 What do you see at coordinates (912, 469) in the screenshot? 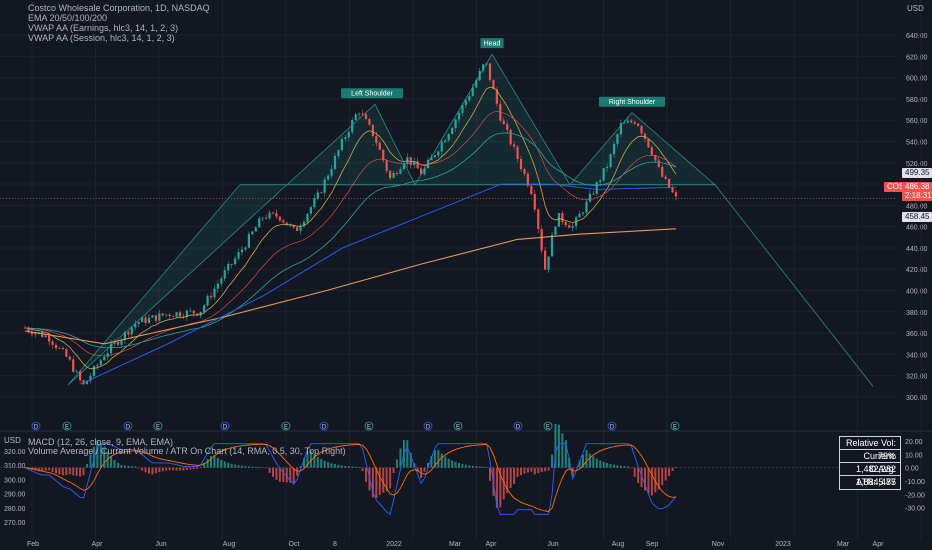
I see `macd-tick-2: 0.00` at bounding box center [912, 469].